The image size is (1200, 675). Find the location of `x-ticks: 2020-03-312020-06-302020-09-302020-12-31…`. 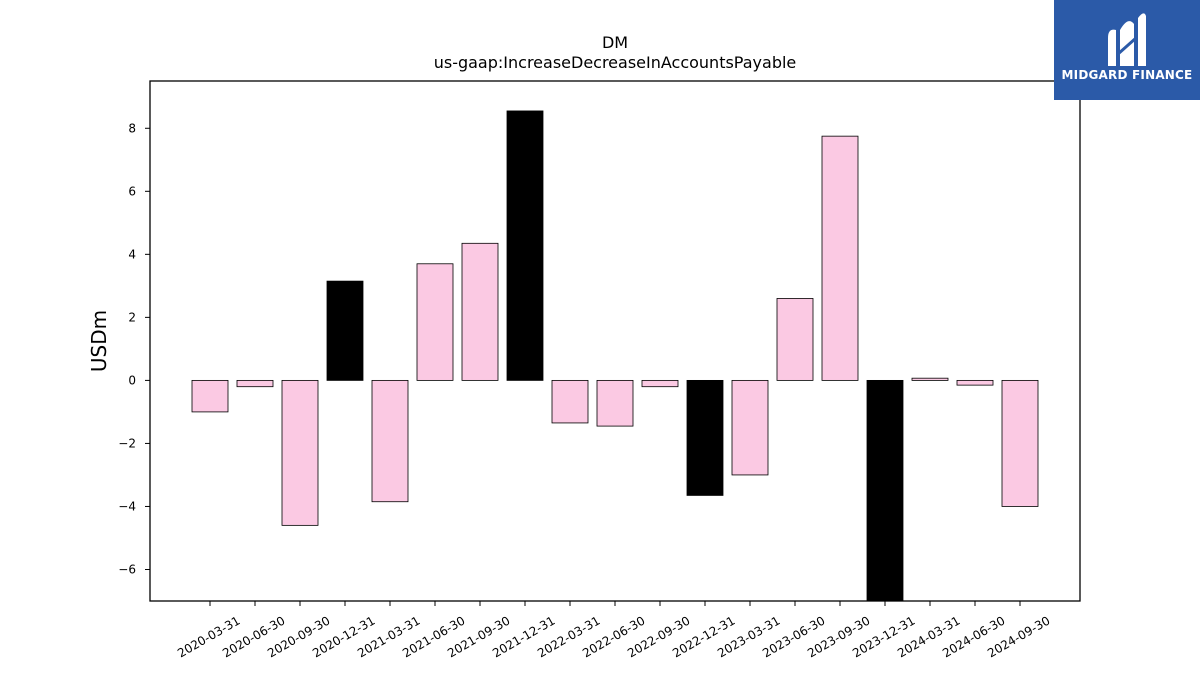

x-ticks: 2020-03-312020-06-302020-09-302020-12-31… is located at coordinates (614, 630).